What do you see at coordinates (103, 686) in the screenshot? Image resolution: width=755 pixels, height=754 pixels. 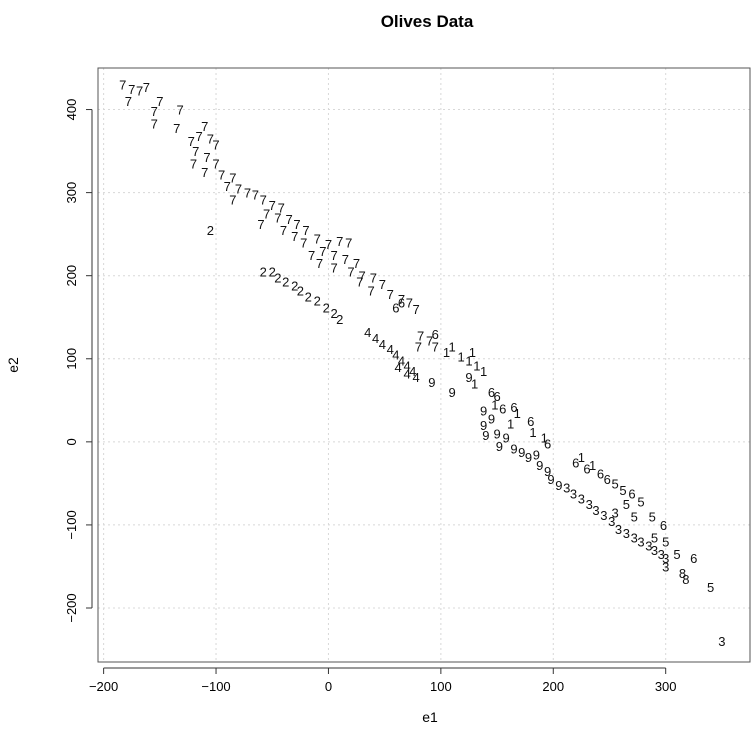 I see `x-tick-label: −200` at bounding box center [103, 686].